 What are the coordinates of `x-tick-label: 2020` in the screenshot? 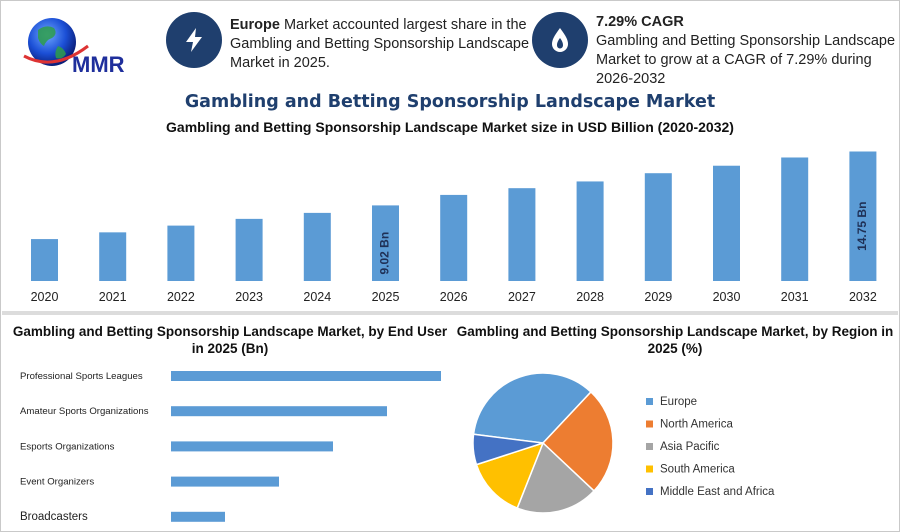 It's located at (45, 297).